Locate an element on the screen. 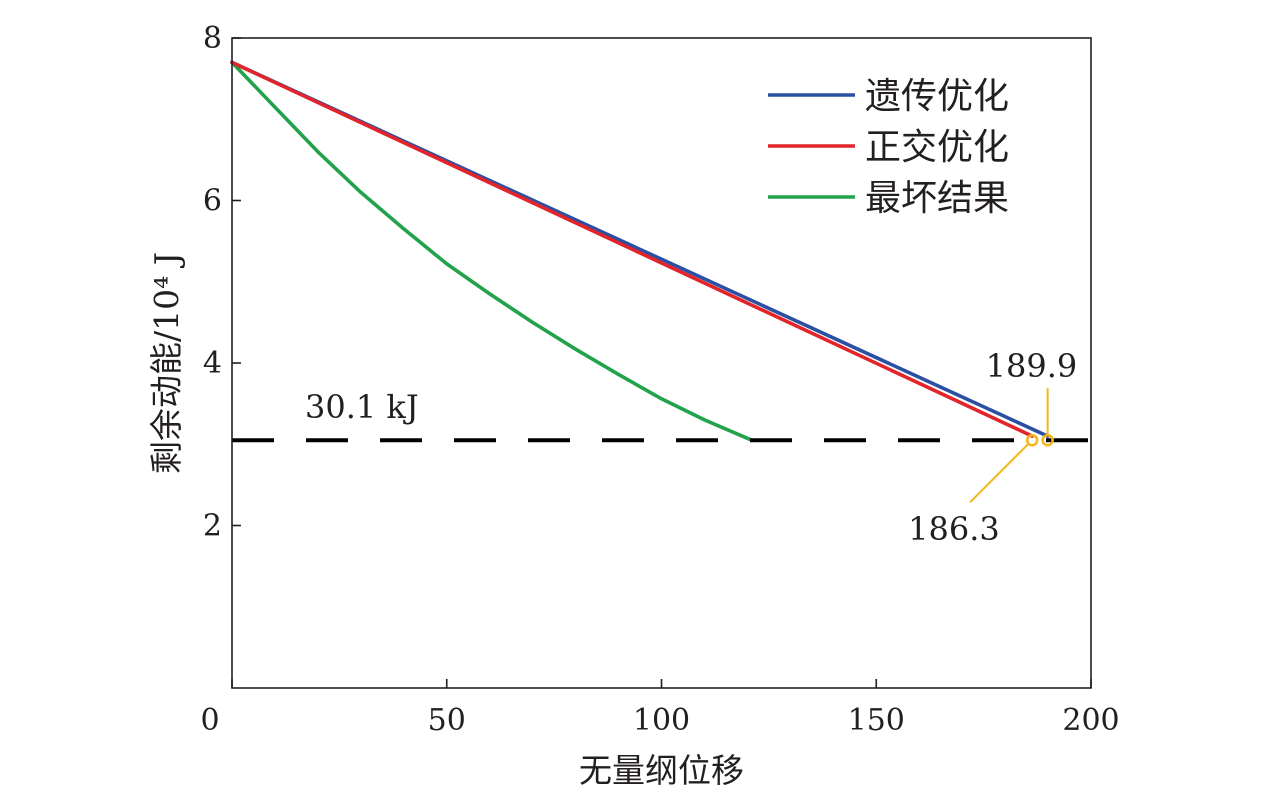 The height and width of the screenshot is (795, 1276). y-tick-label: 8 is located at coordinates (212, 38).